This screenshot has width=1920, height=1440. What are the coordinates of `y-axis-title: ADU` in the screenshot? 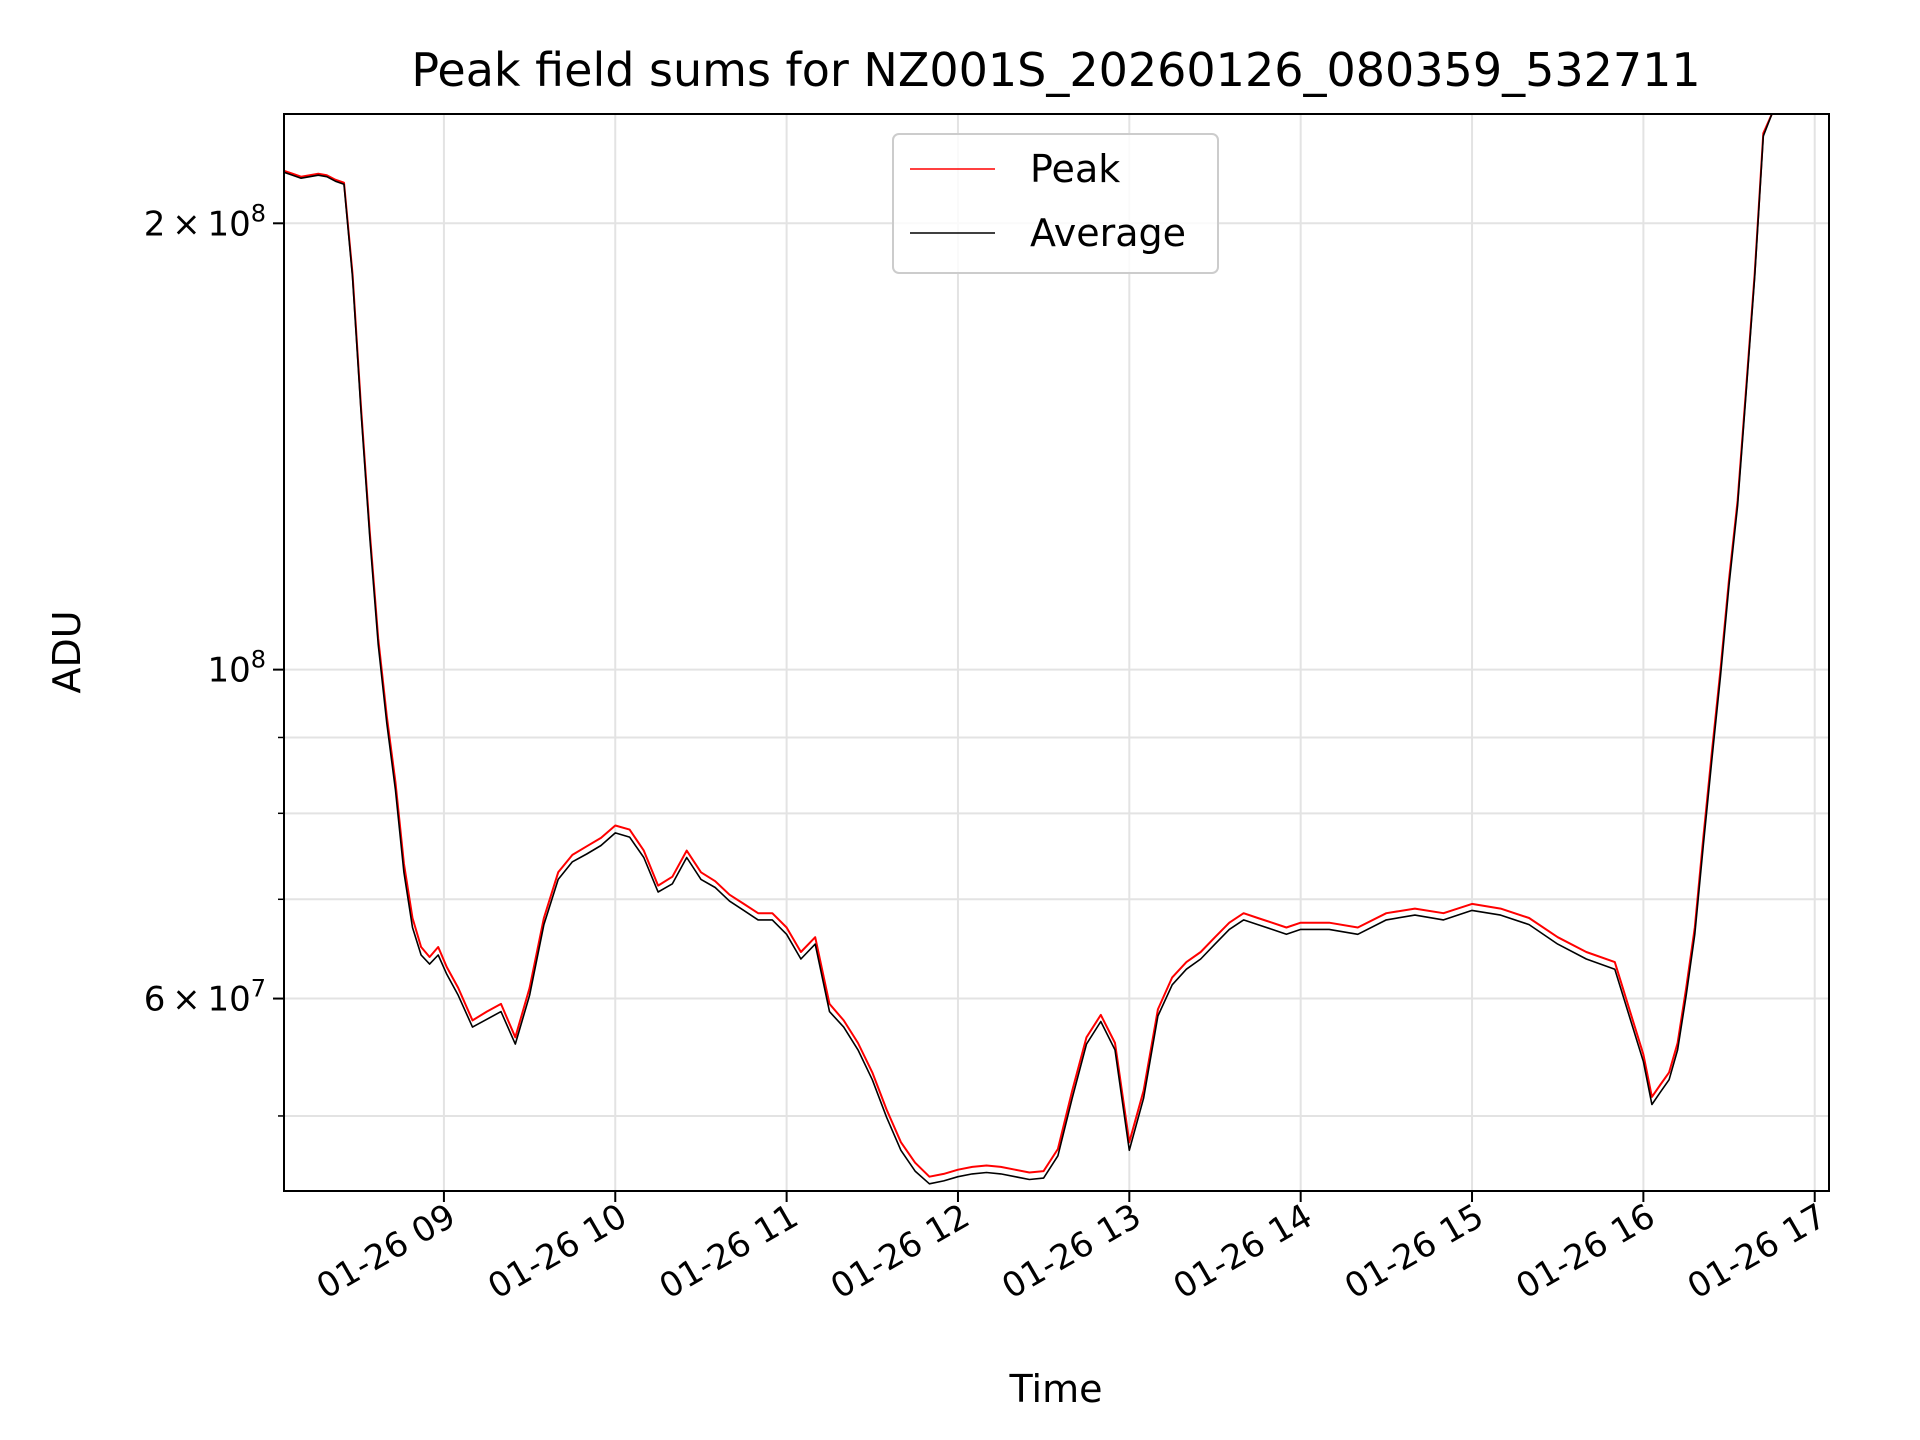 It's located at (67, 651).